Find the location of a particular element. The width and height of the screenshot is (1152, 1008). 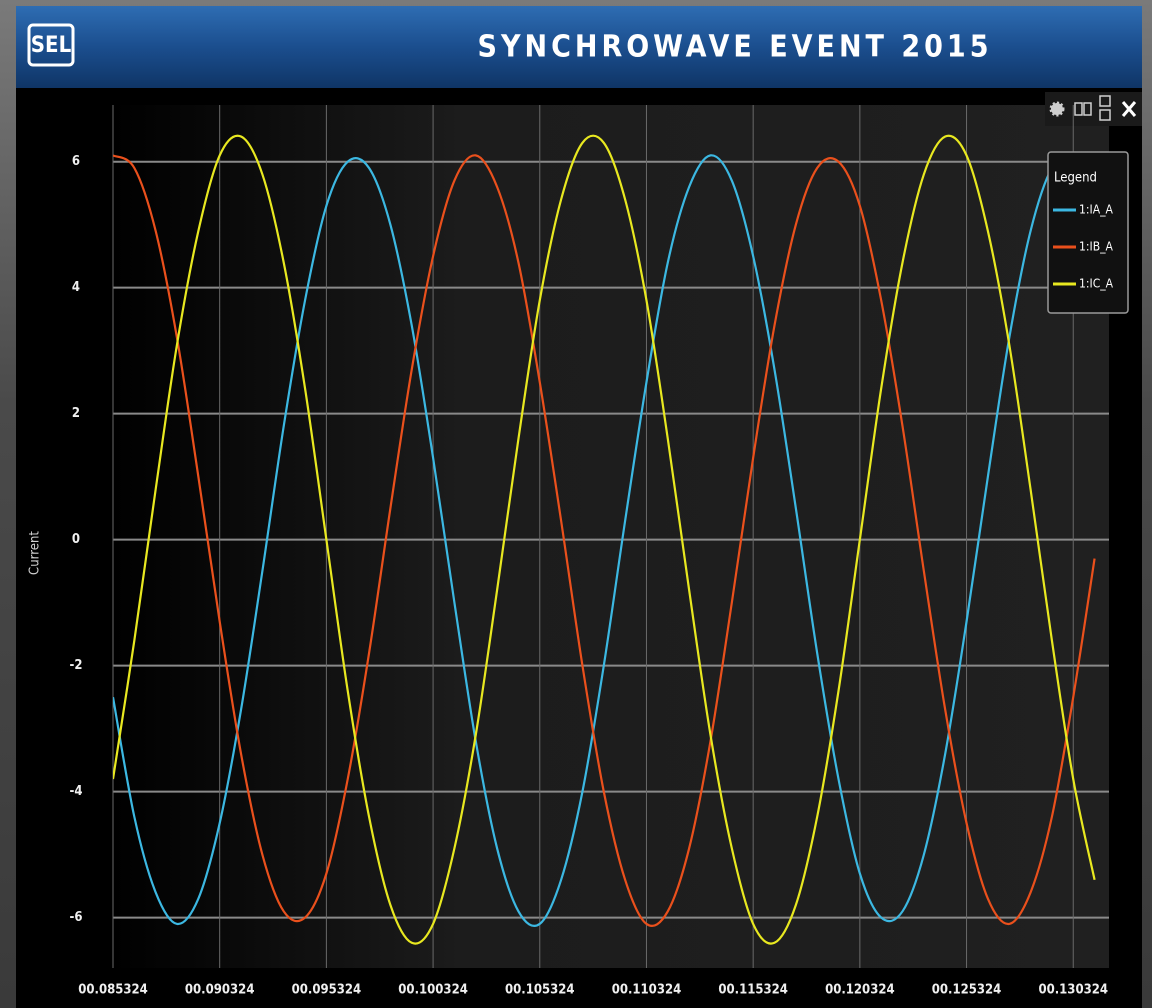

y-tick-label: 6 is located at coordinates (76, 161).